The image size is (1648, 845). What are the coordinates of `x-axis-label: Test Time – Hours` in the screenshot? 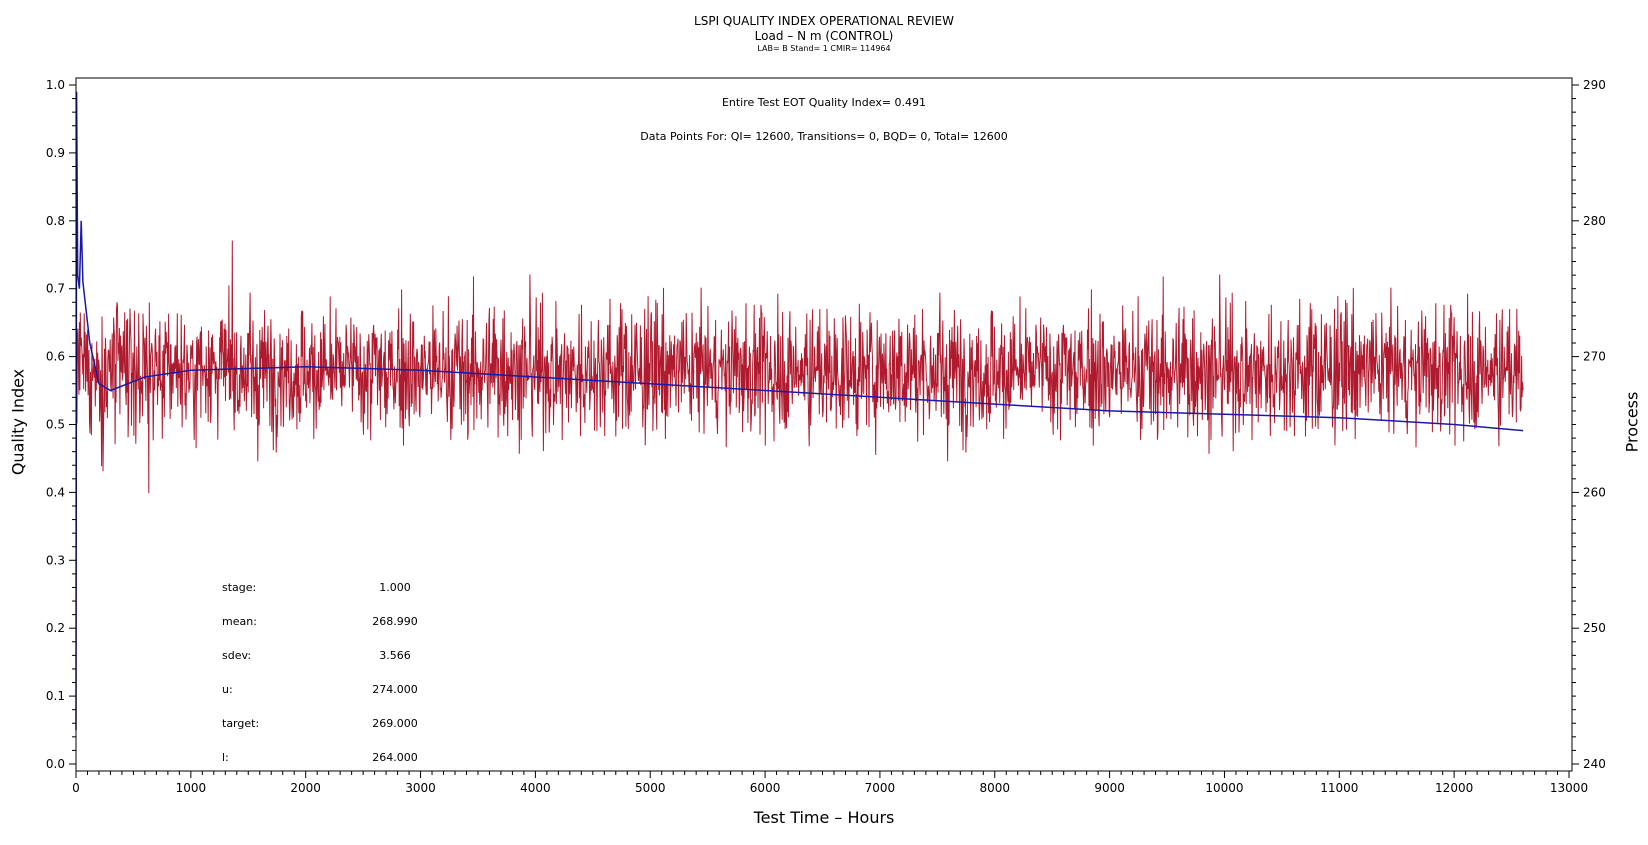 It's located at (824, 817).